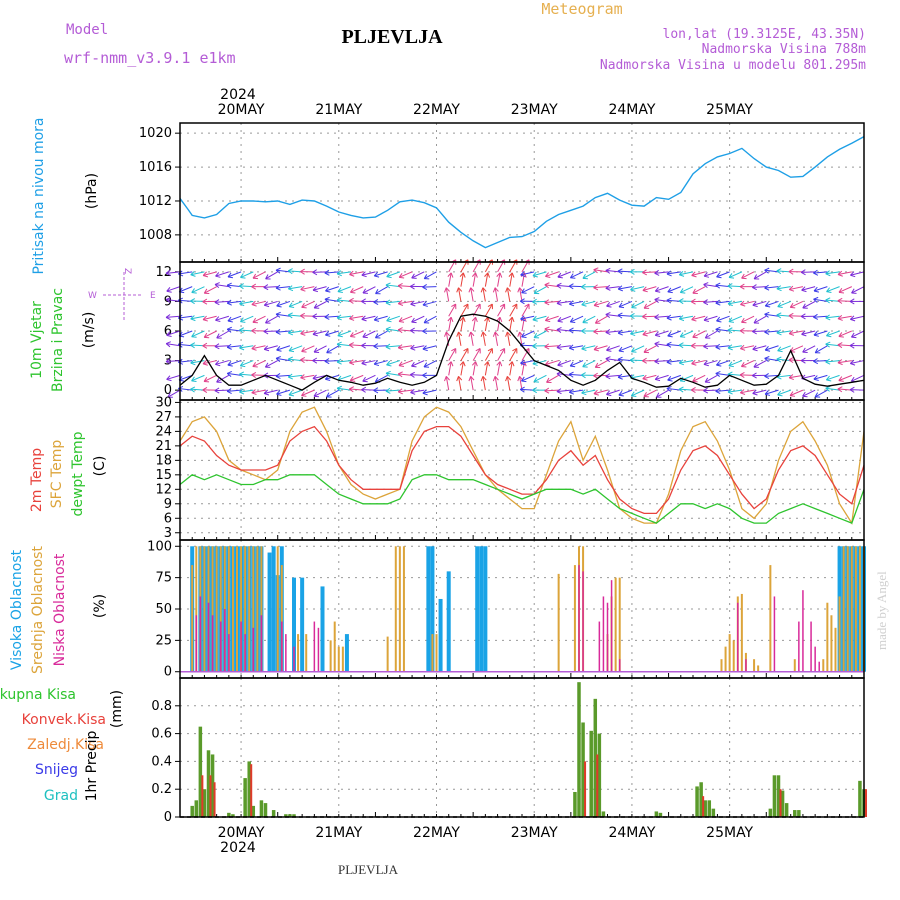 This screenshot has width=900, height=900. What do you see at coordinates (60, 609) in the screenshot?
I see `low-cloud-label: Niska Oblacnost` at bounding box center [60, 609].